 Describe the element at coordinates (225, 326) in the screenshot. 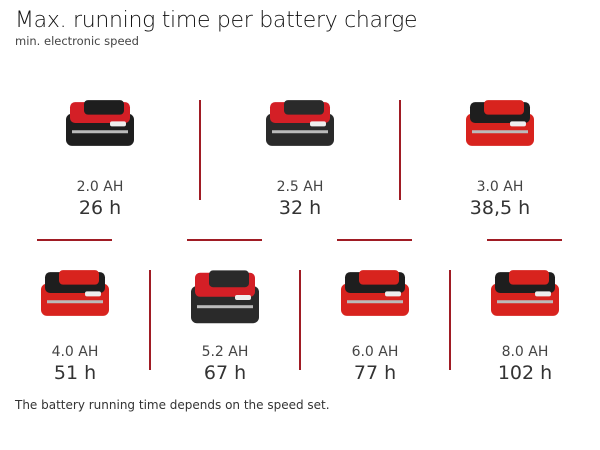

I see `battery-item: 5.2 AH 67 h` at that location.